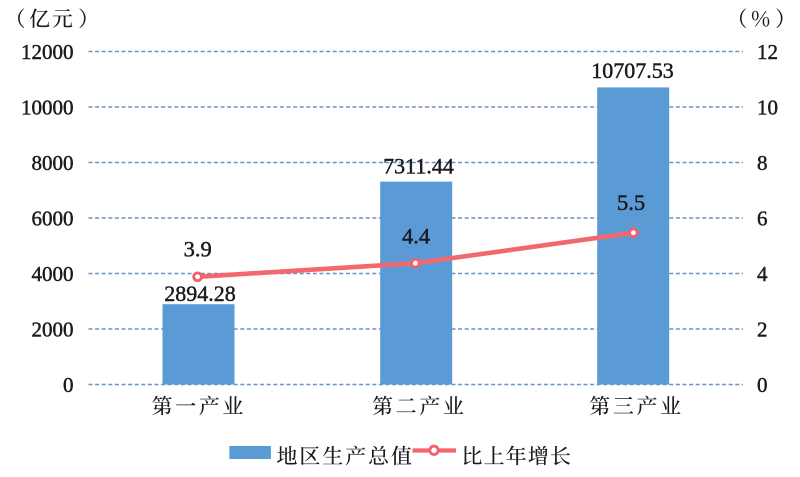  I want to click on svg-text: 2894.28, so click(200, 293).